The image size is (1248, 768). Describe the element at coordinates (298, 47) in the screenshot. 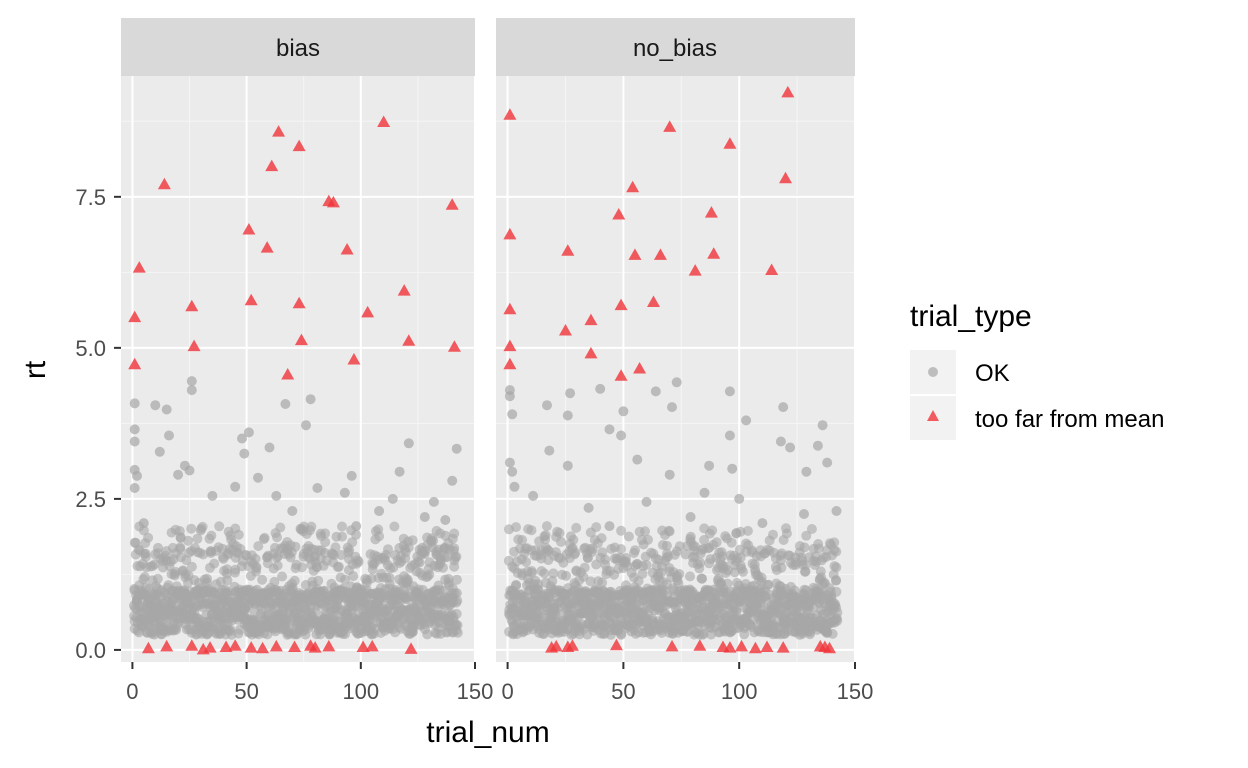

I see `strip-bias` at that location.